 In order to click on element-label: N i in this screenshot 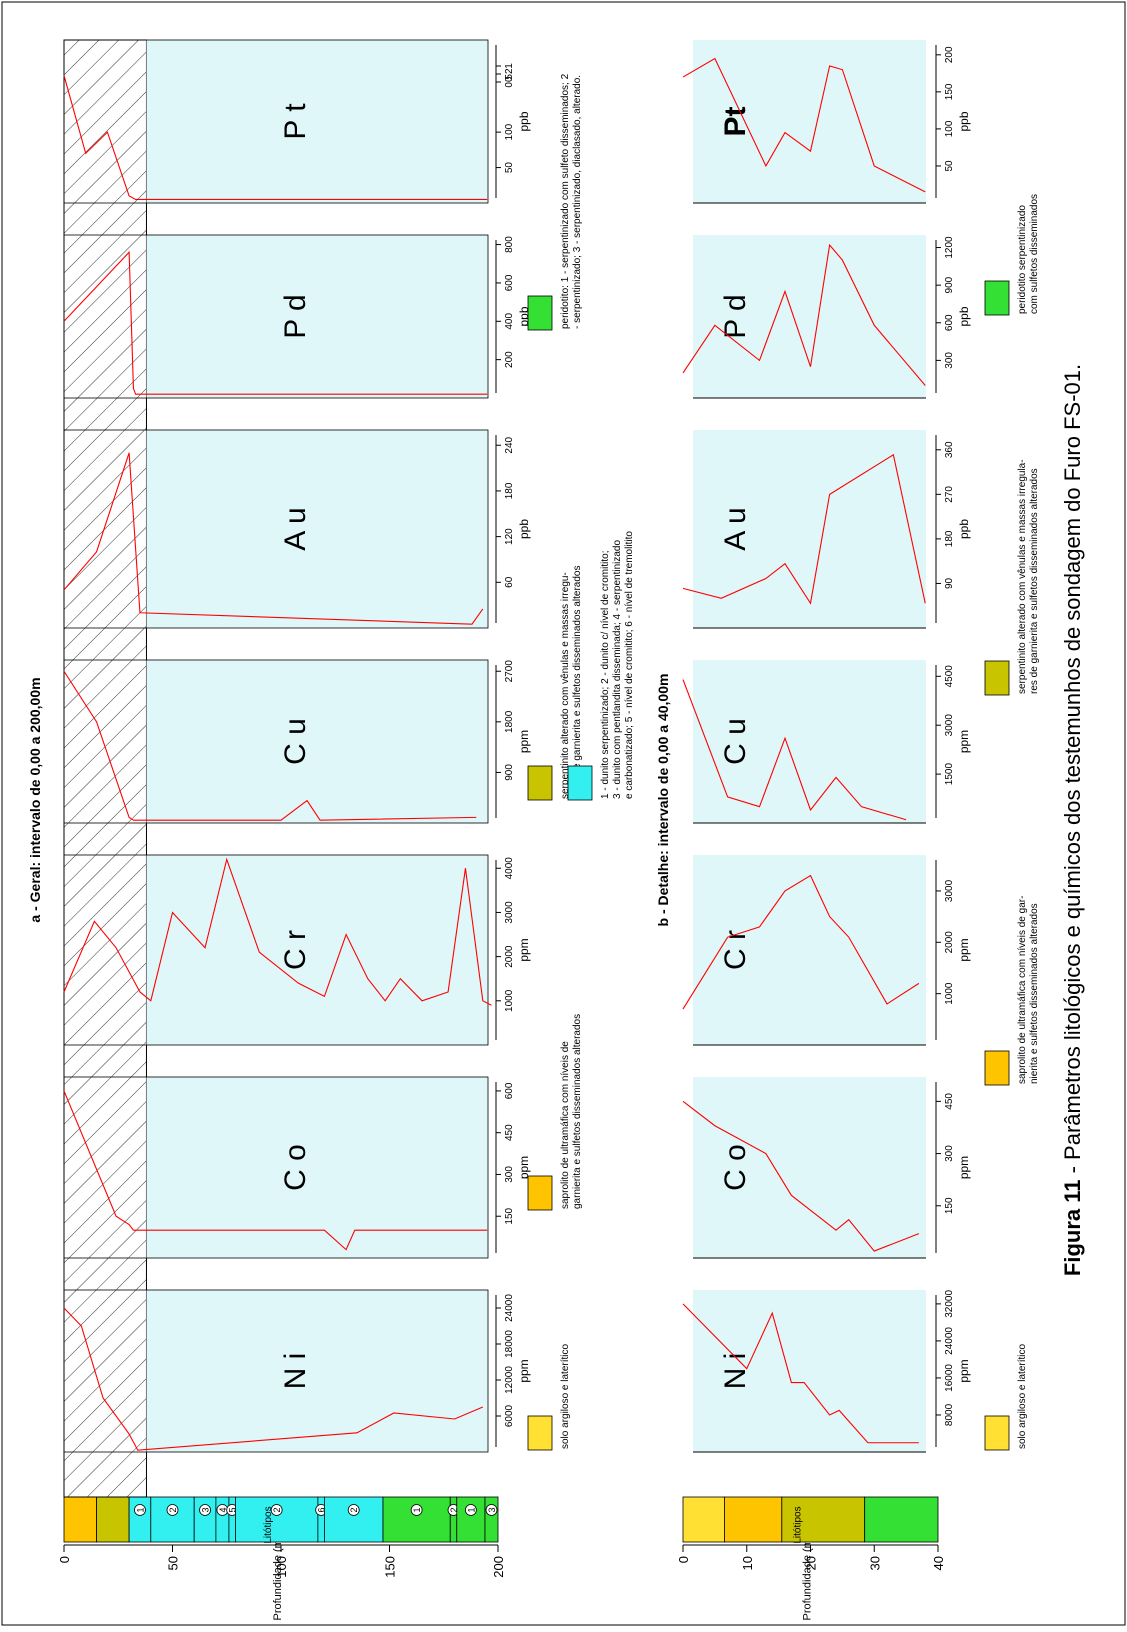, I will do `click(735, 1371)`.